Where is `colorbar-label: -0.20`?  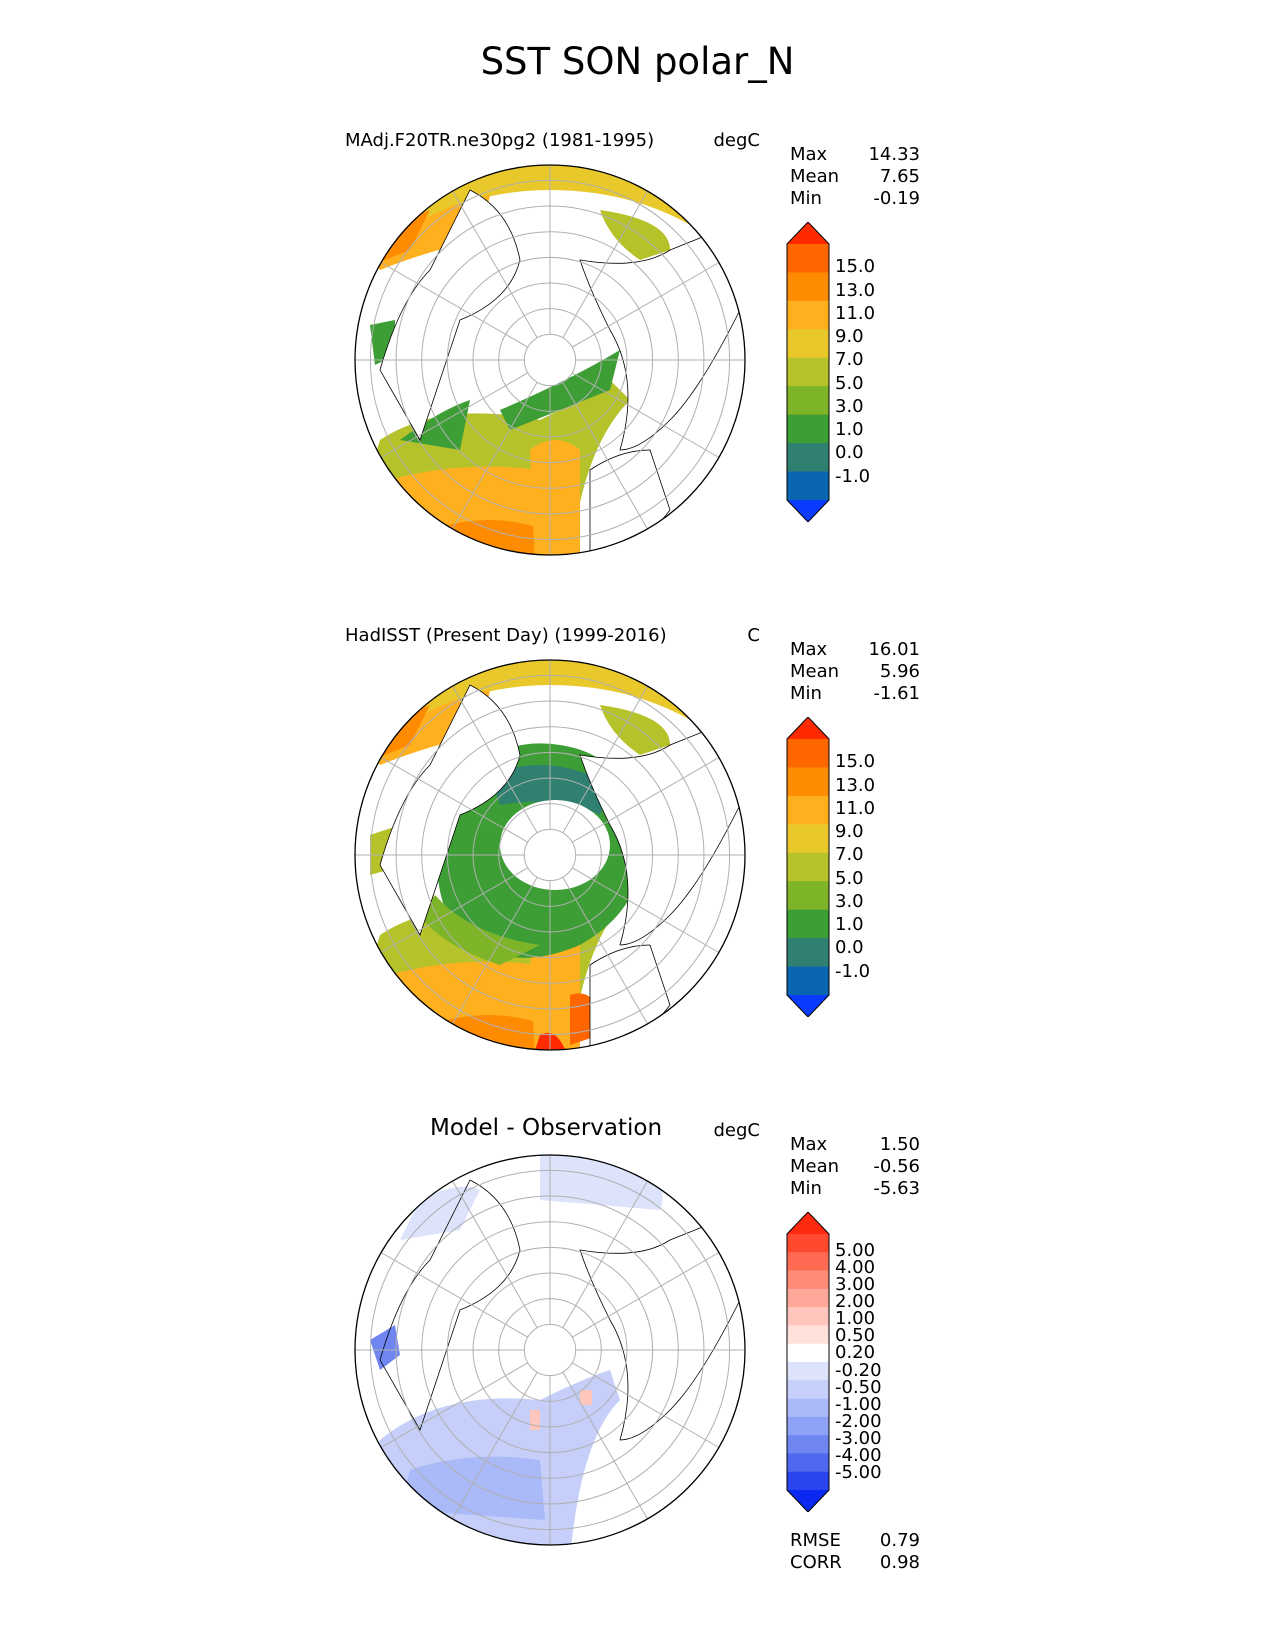
colorbar-label: -0.20 is located at coordinates (858, 1370).